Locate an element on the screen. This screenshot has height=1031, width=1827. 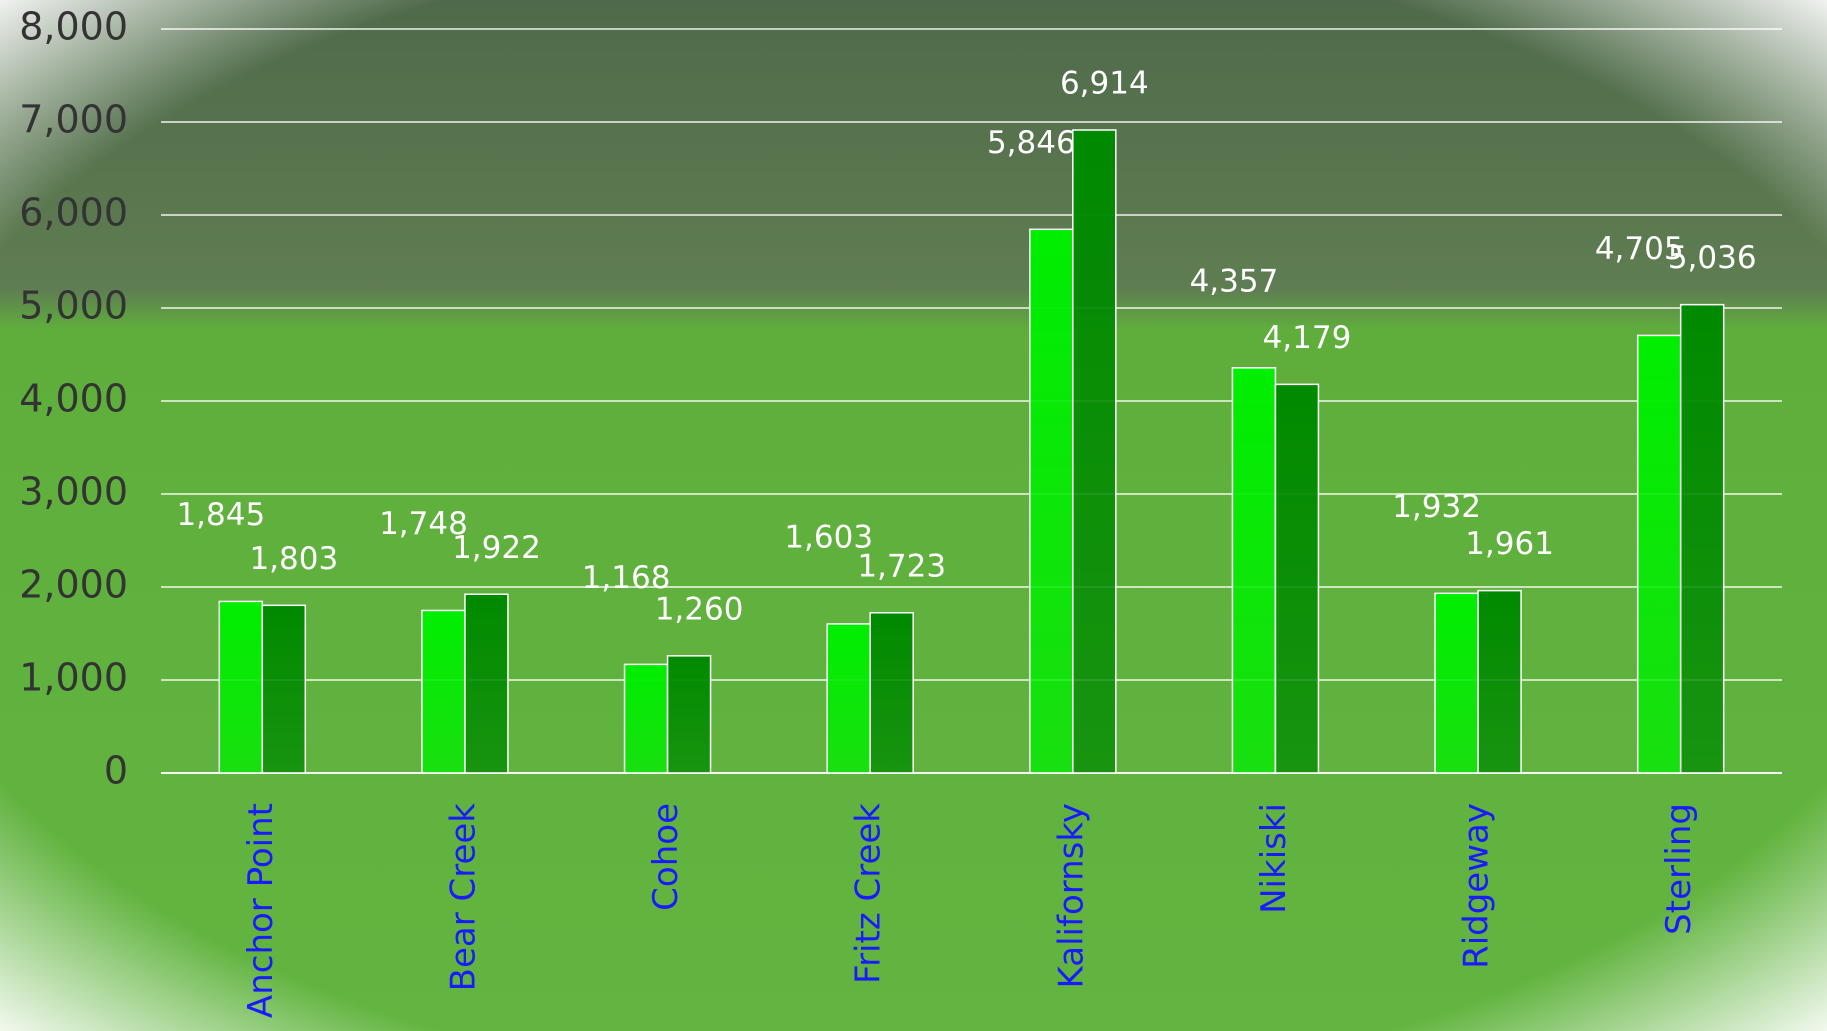
y-tick-label: 5,000 is located at coordinates (73, 306).